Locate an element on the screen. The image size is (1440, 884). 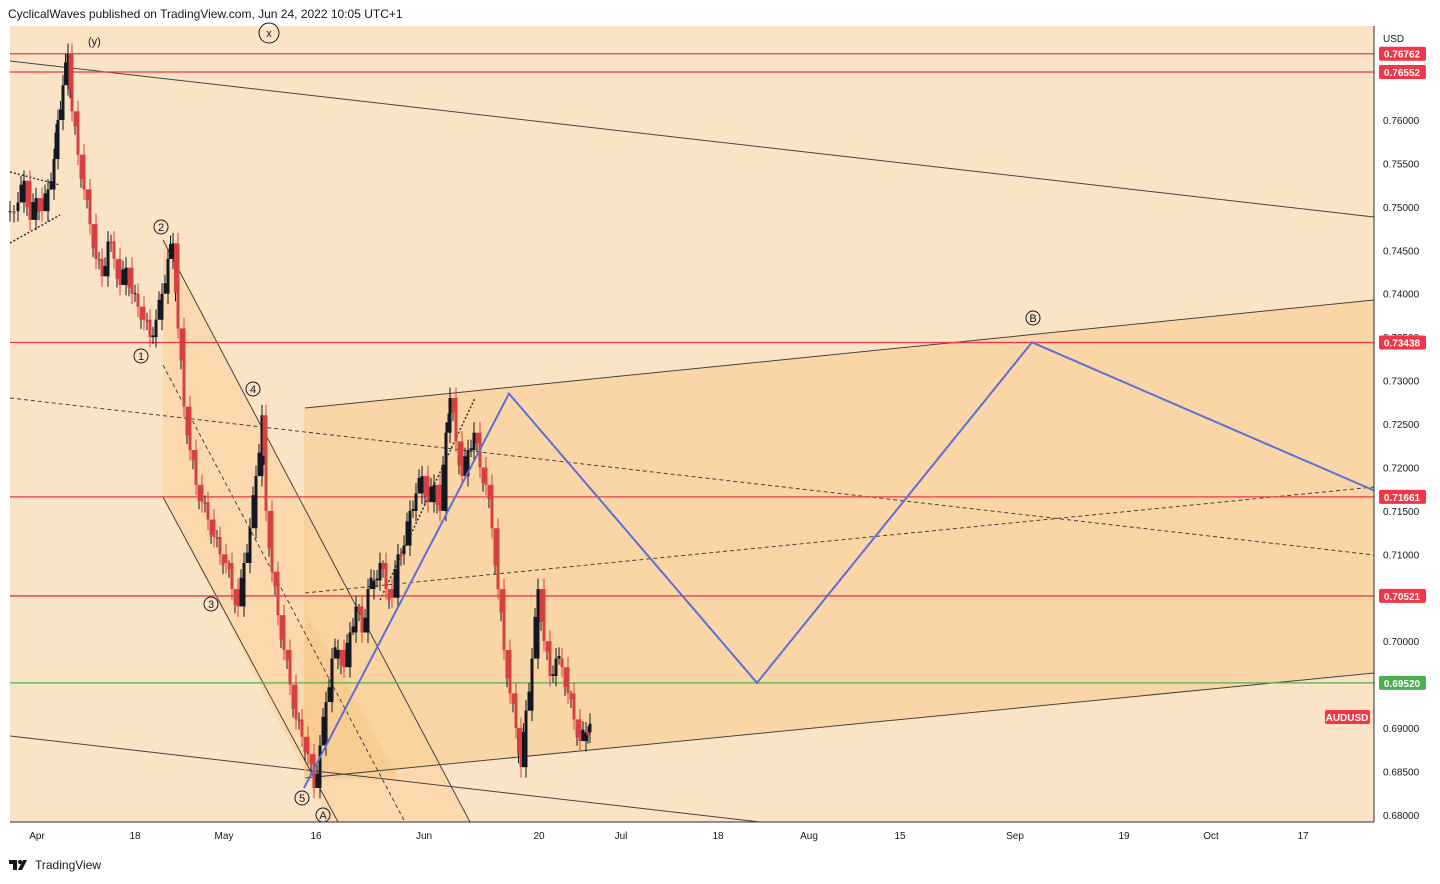
rising-lower-line is located at coordinates (839, 725).